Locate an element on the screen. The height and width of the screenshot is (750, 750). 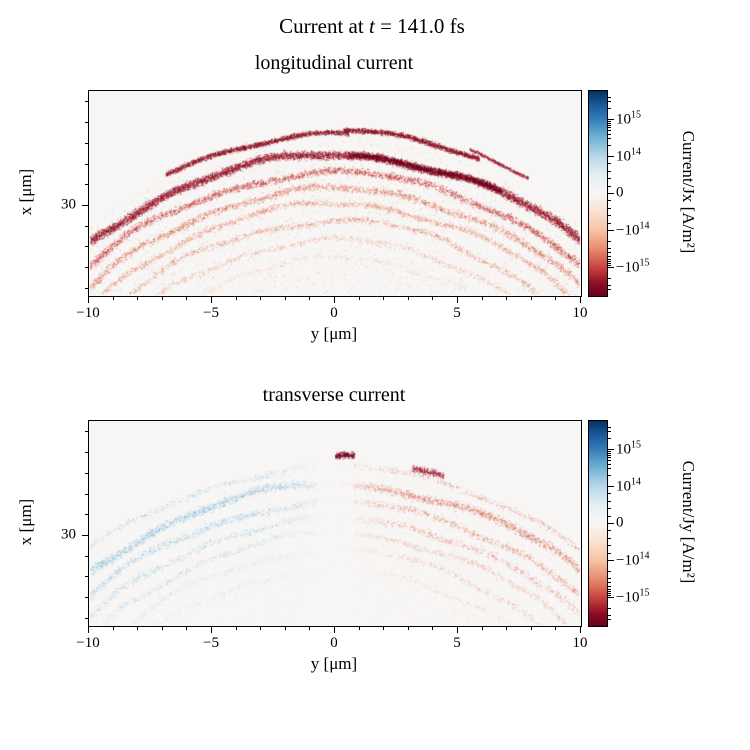
x-tick-label: 0 is located at coordinates (334, 643).